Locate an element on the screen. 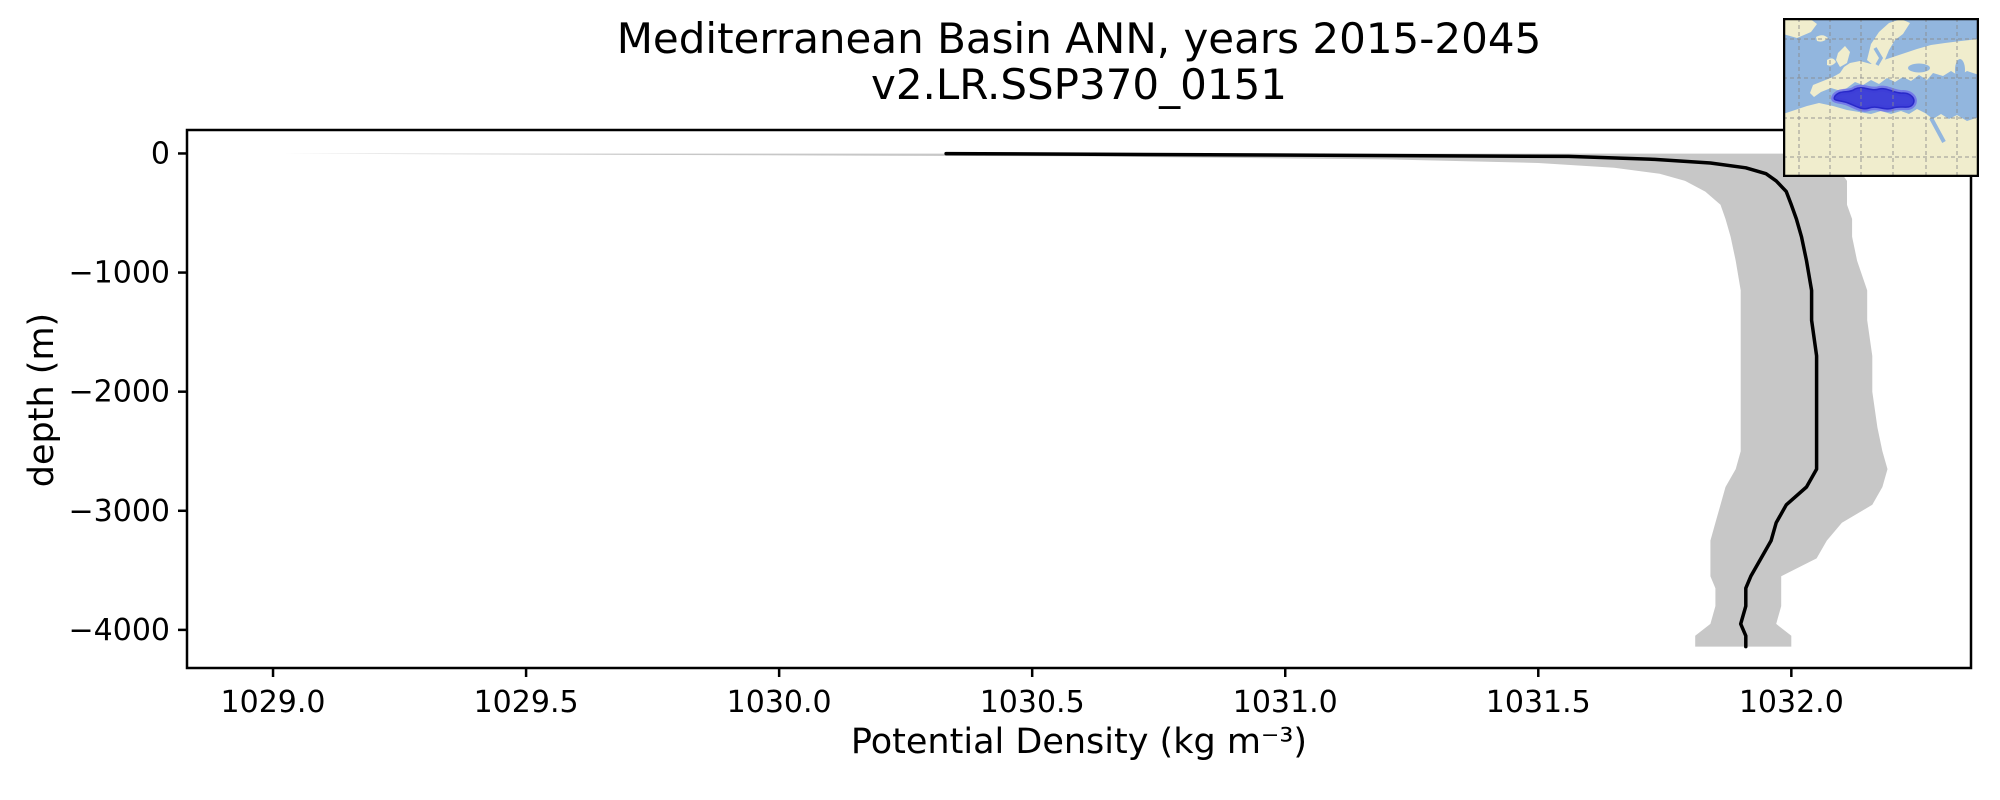  x-tick-label: 1029.5 is located at coordinates (526, 702).